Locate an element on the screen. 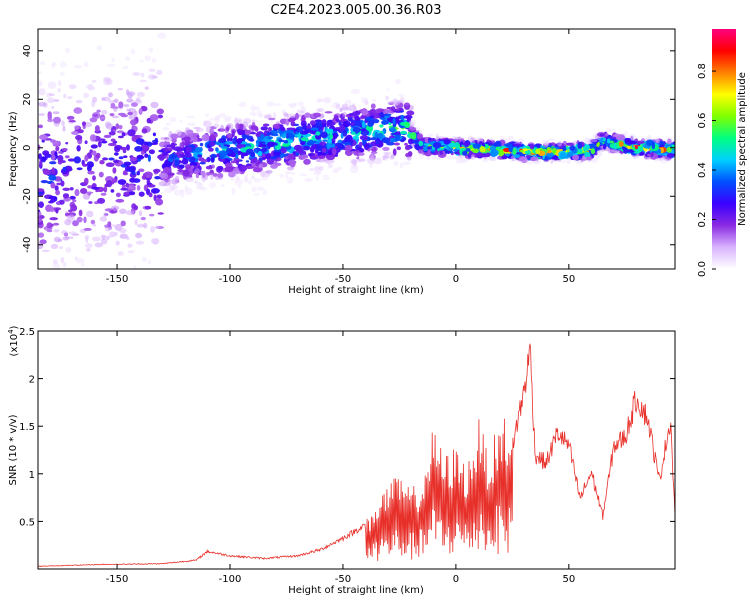 The width and height of the screenshot is (750, 600). y-tick-label: 20 is located at coordinates (27, 99).